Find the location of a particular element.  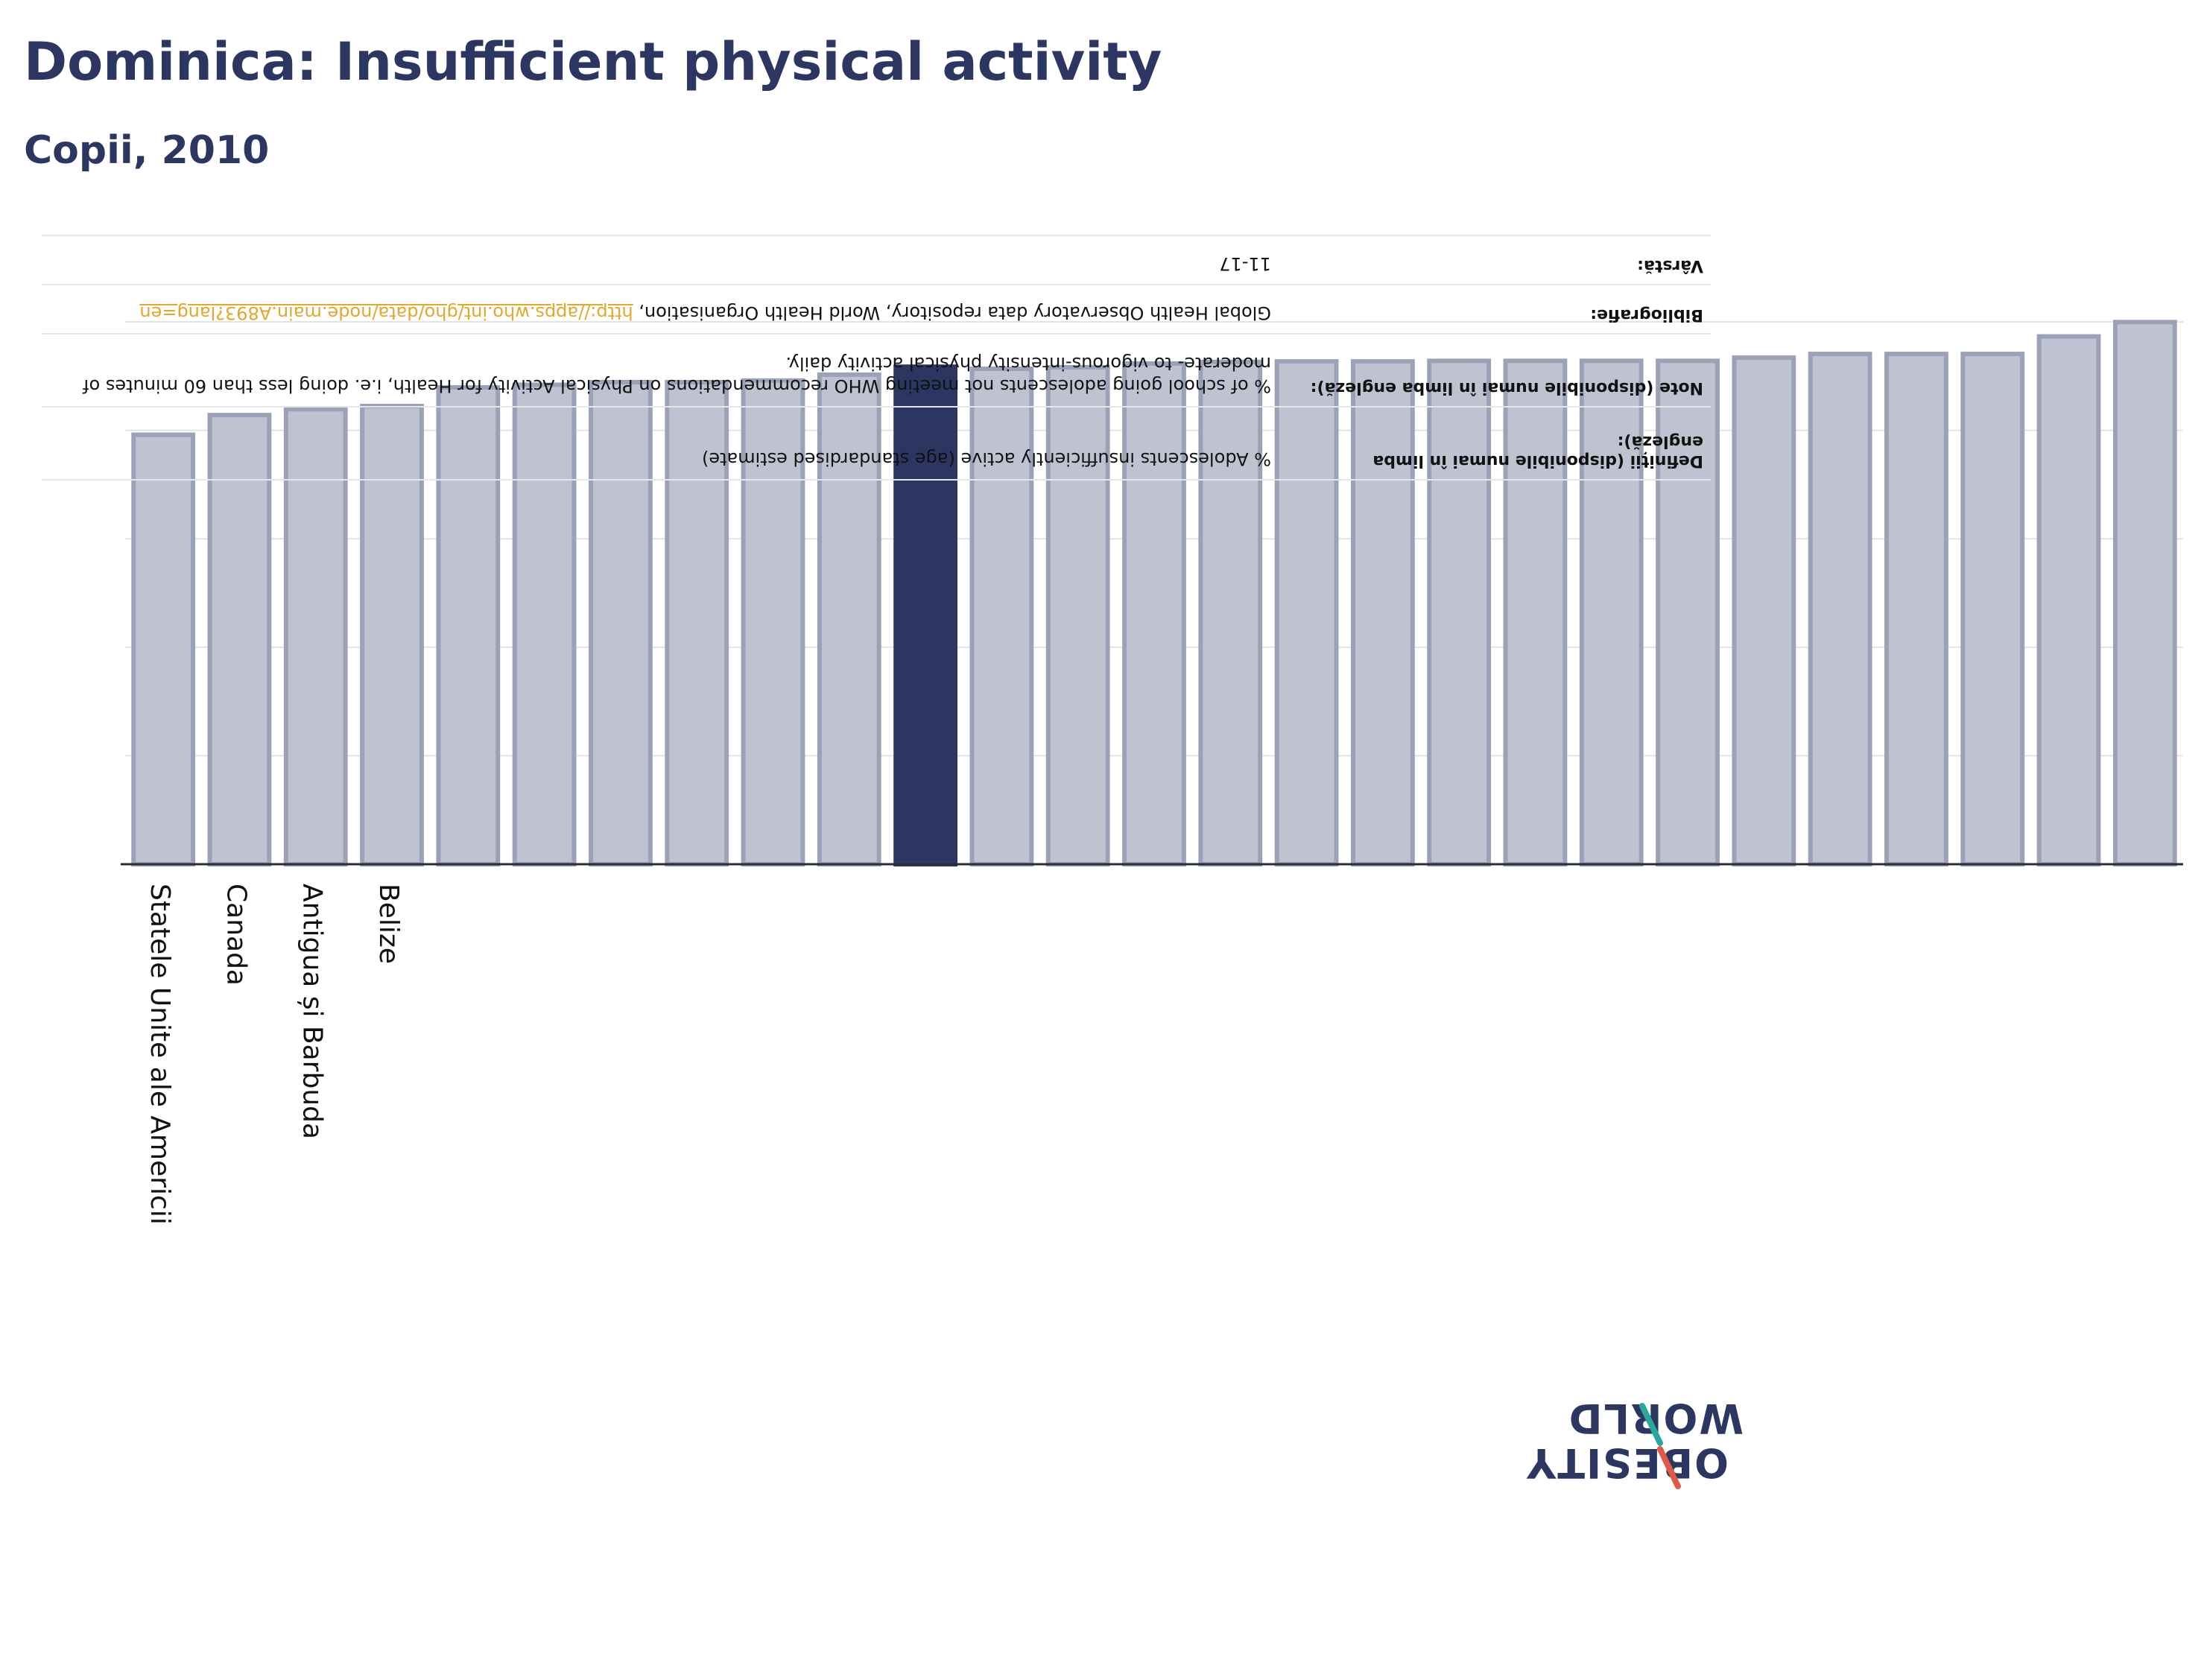

world-obesity-logo: WORLD OBESITY is located at coordinates (1632, 1441).